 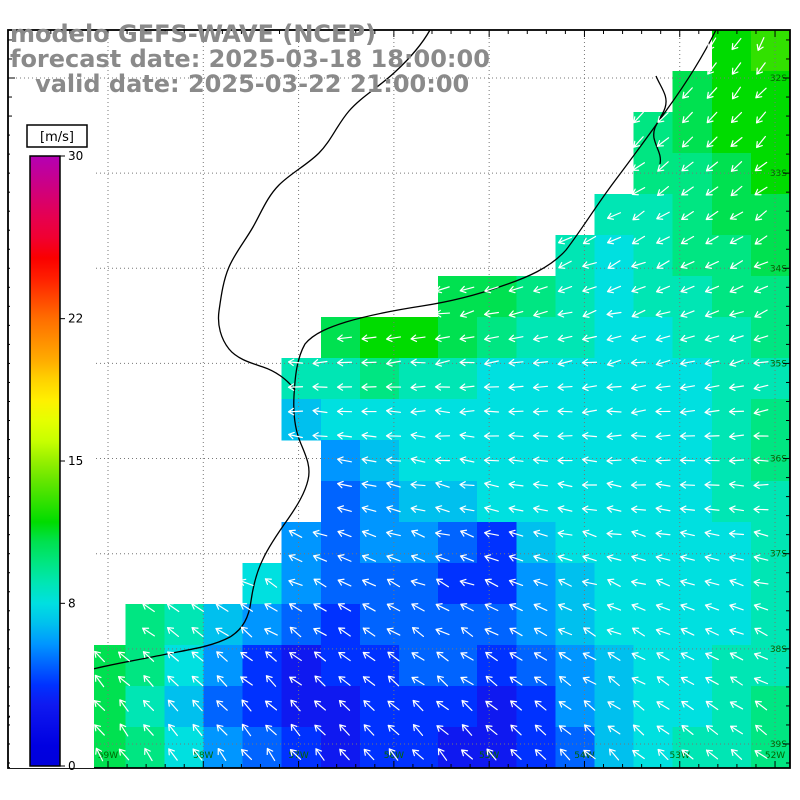 I want to click on lon-label: 59W, so click(x=108, y=756).